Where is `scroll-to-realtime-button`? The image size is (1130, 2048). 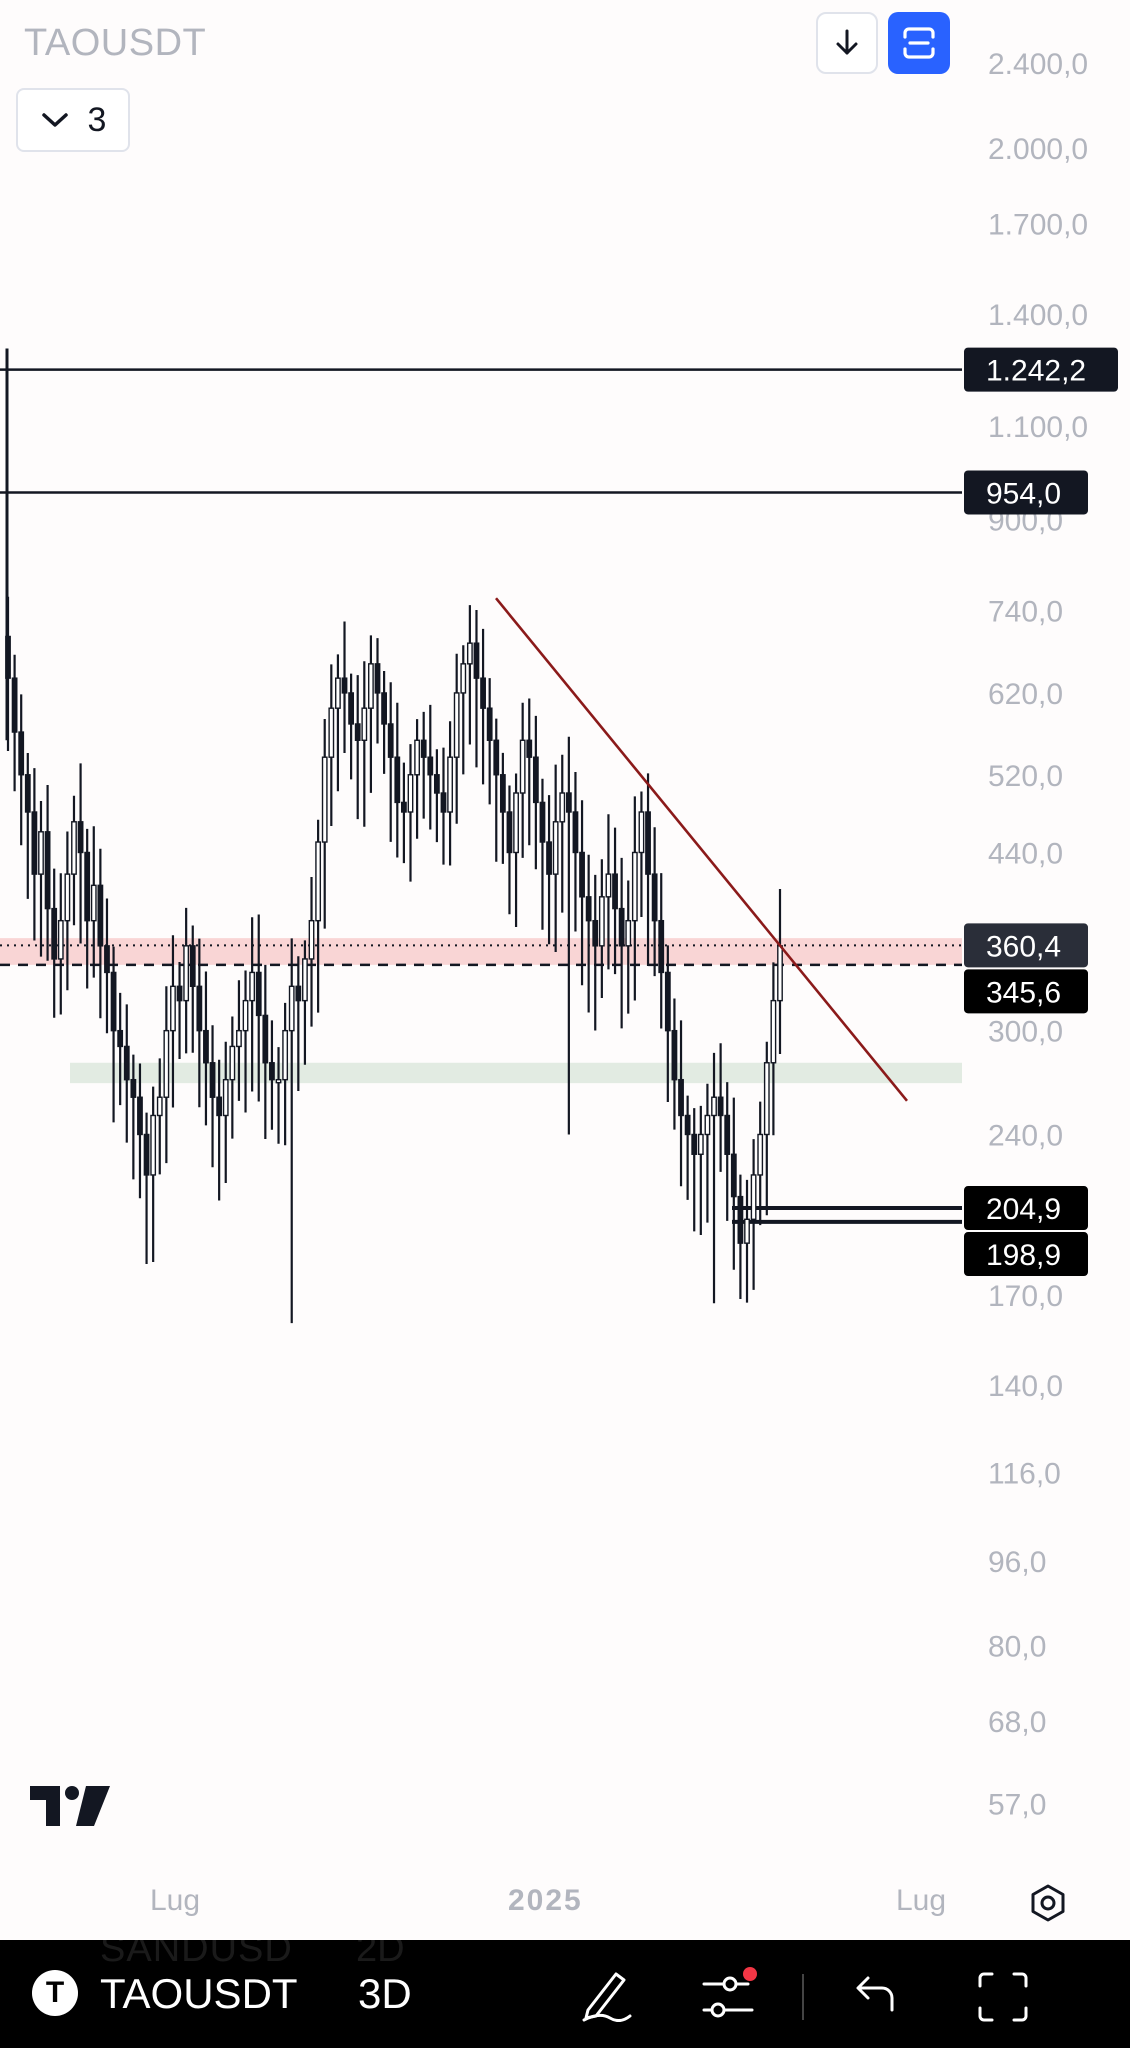 scroll-to-realtime-button is located at coordinates (847, 43).